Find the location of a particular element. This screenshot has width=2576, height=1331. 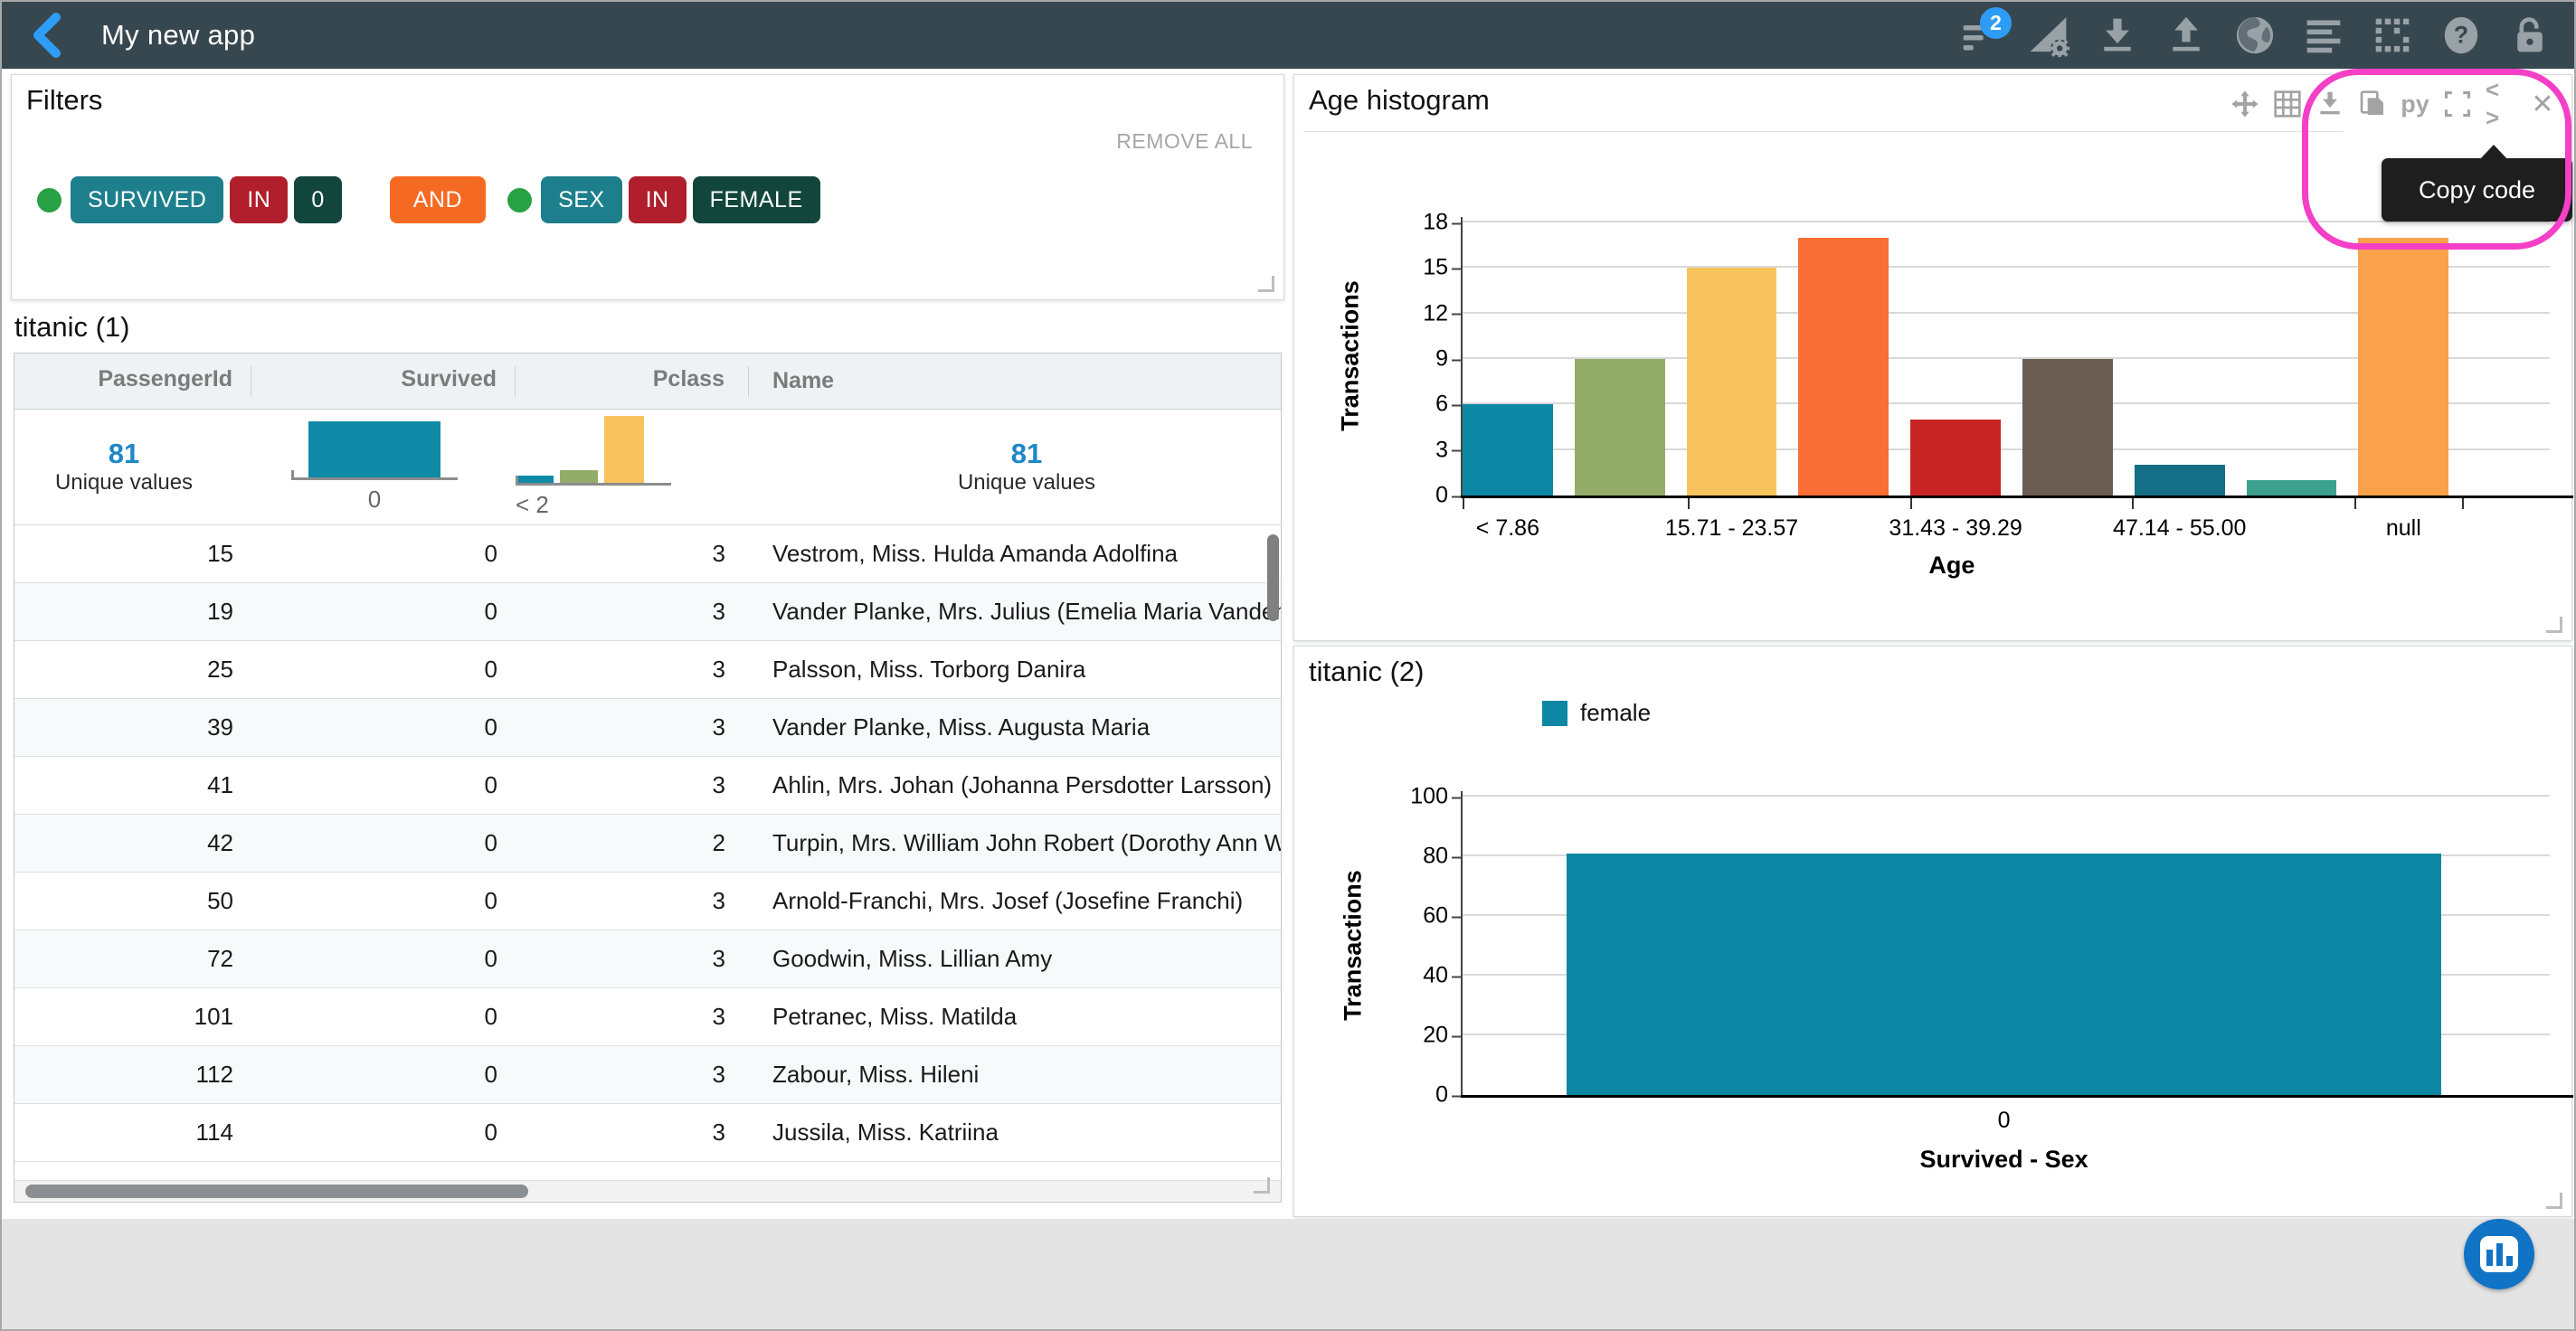

close-icon: ✕ is located at coordinates (2542, 104).